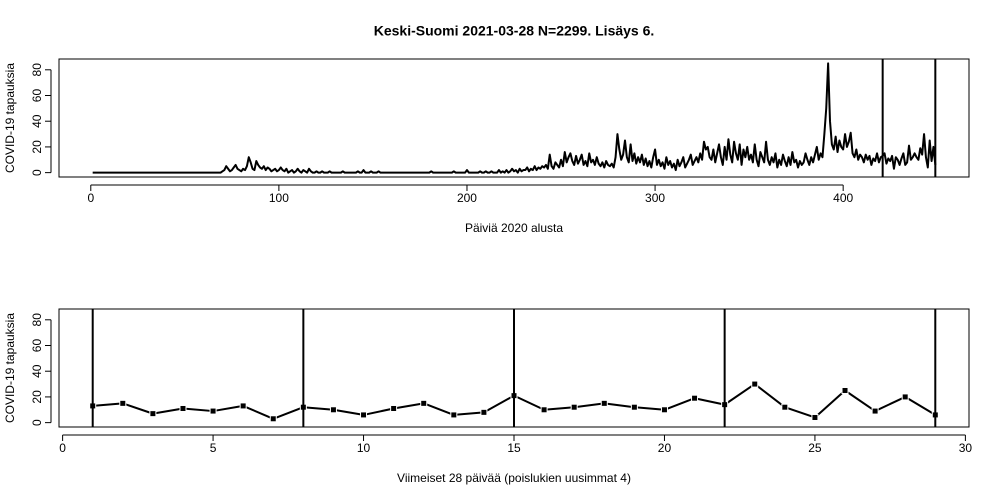 The image size is (1000, 500). I want to click on x-tick-label: 15, so click(514, 448).